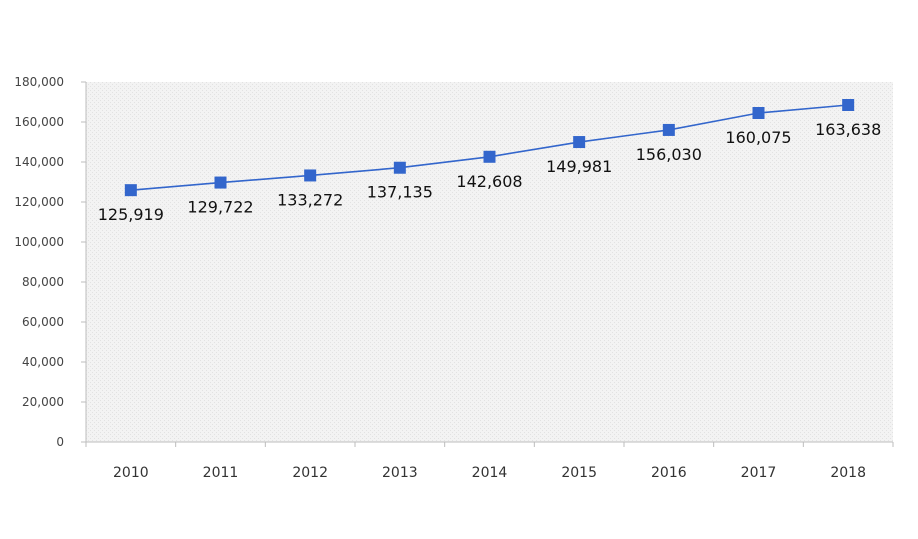  Describe the element at coordinates (43, 282) in the screenshot. I see `y-tick-label: 80,000` at that location.